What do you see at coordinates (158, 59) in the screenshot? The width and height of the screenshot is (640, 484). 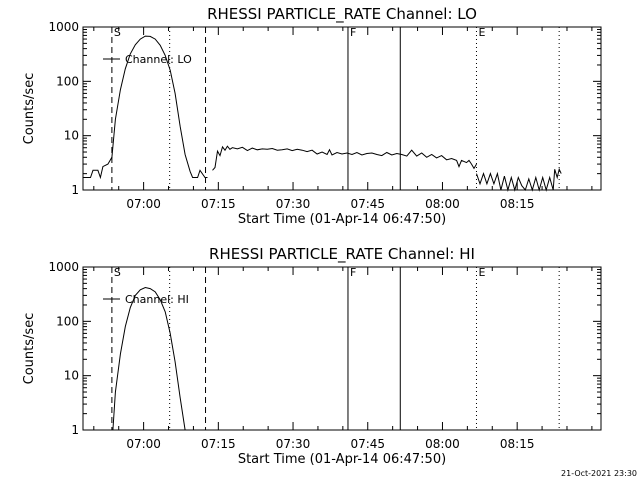 I see `legend-label: Channel: LO` at bounding box center [158, 59].